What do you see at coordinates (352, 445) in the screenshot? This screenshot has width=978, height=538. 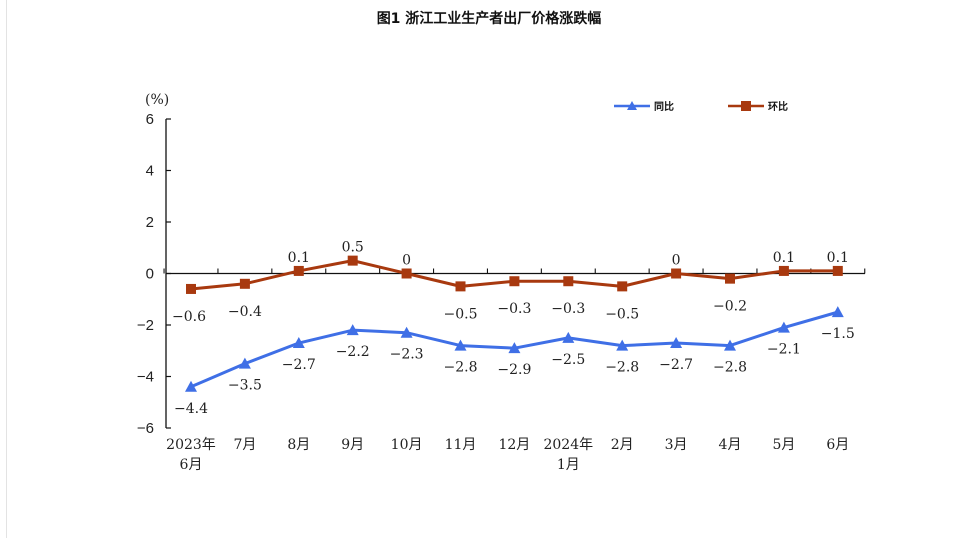 I see `x-tick-label: 9月` at bounding box center [352, 445].